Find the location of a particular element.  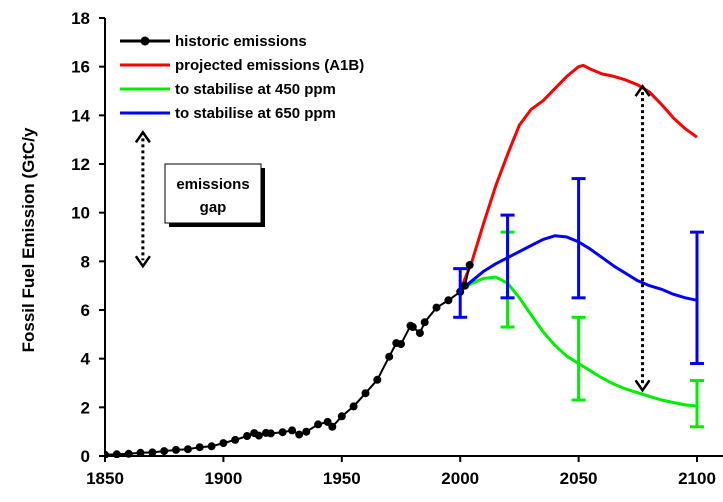

emissions-gap-box: emissions gap is located at coordinates (214, 195).